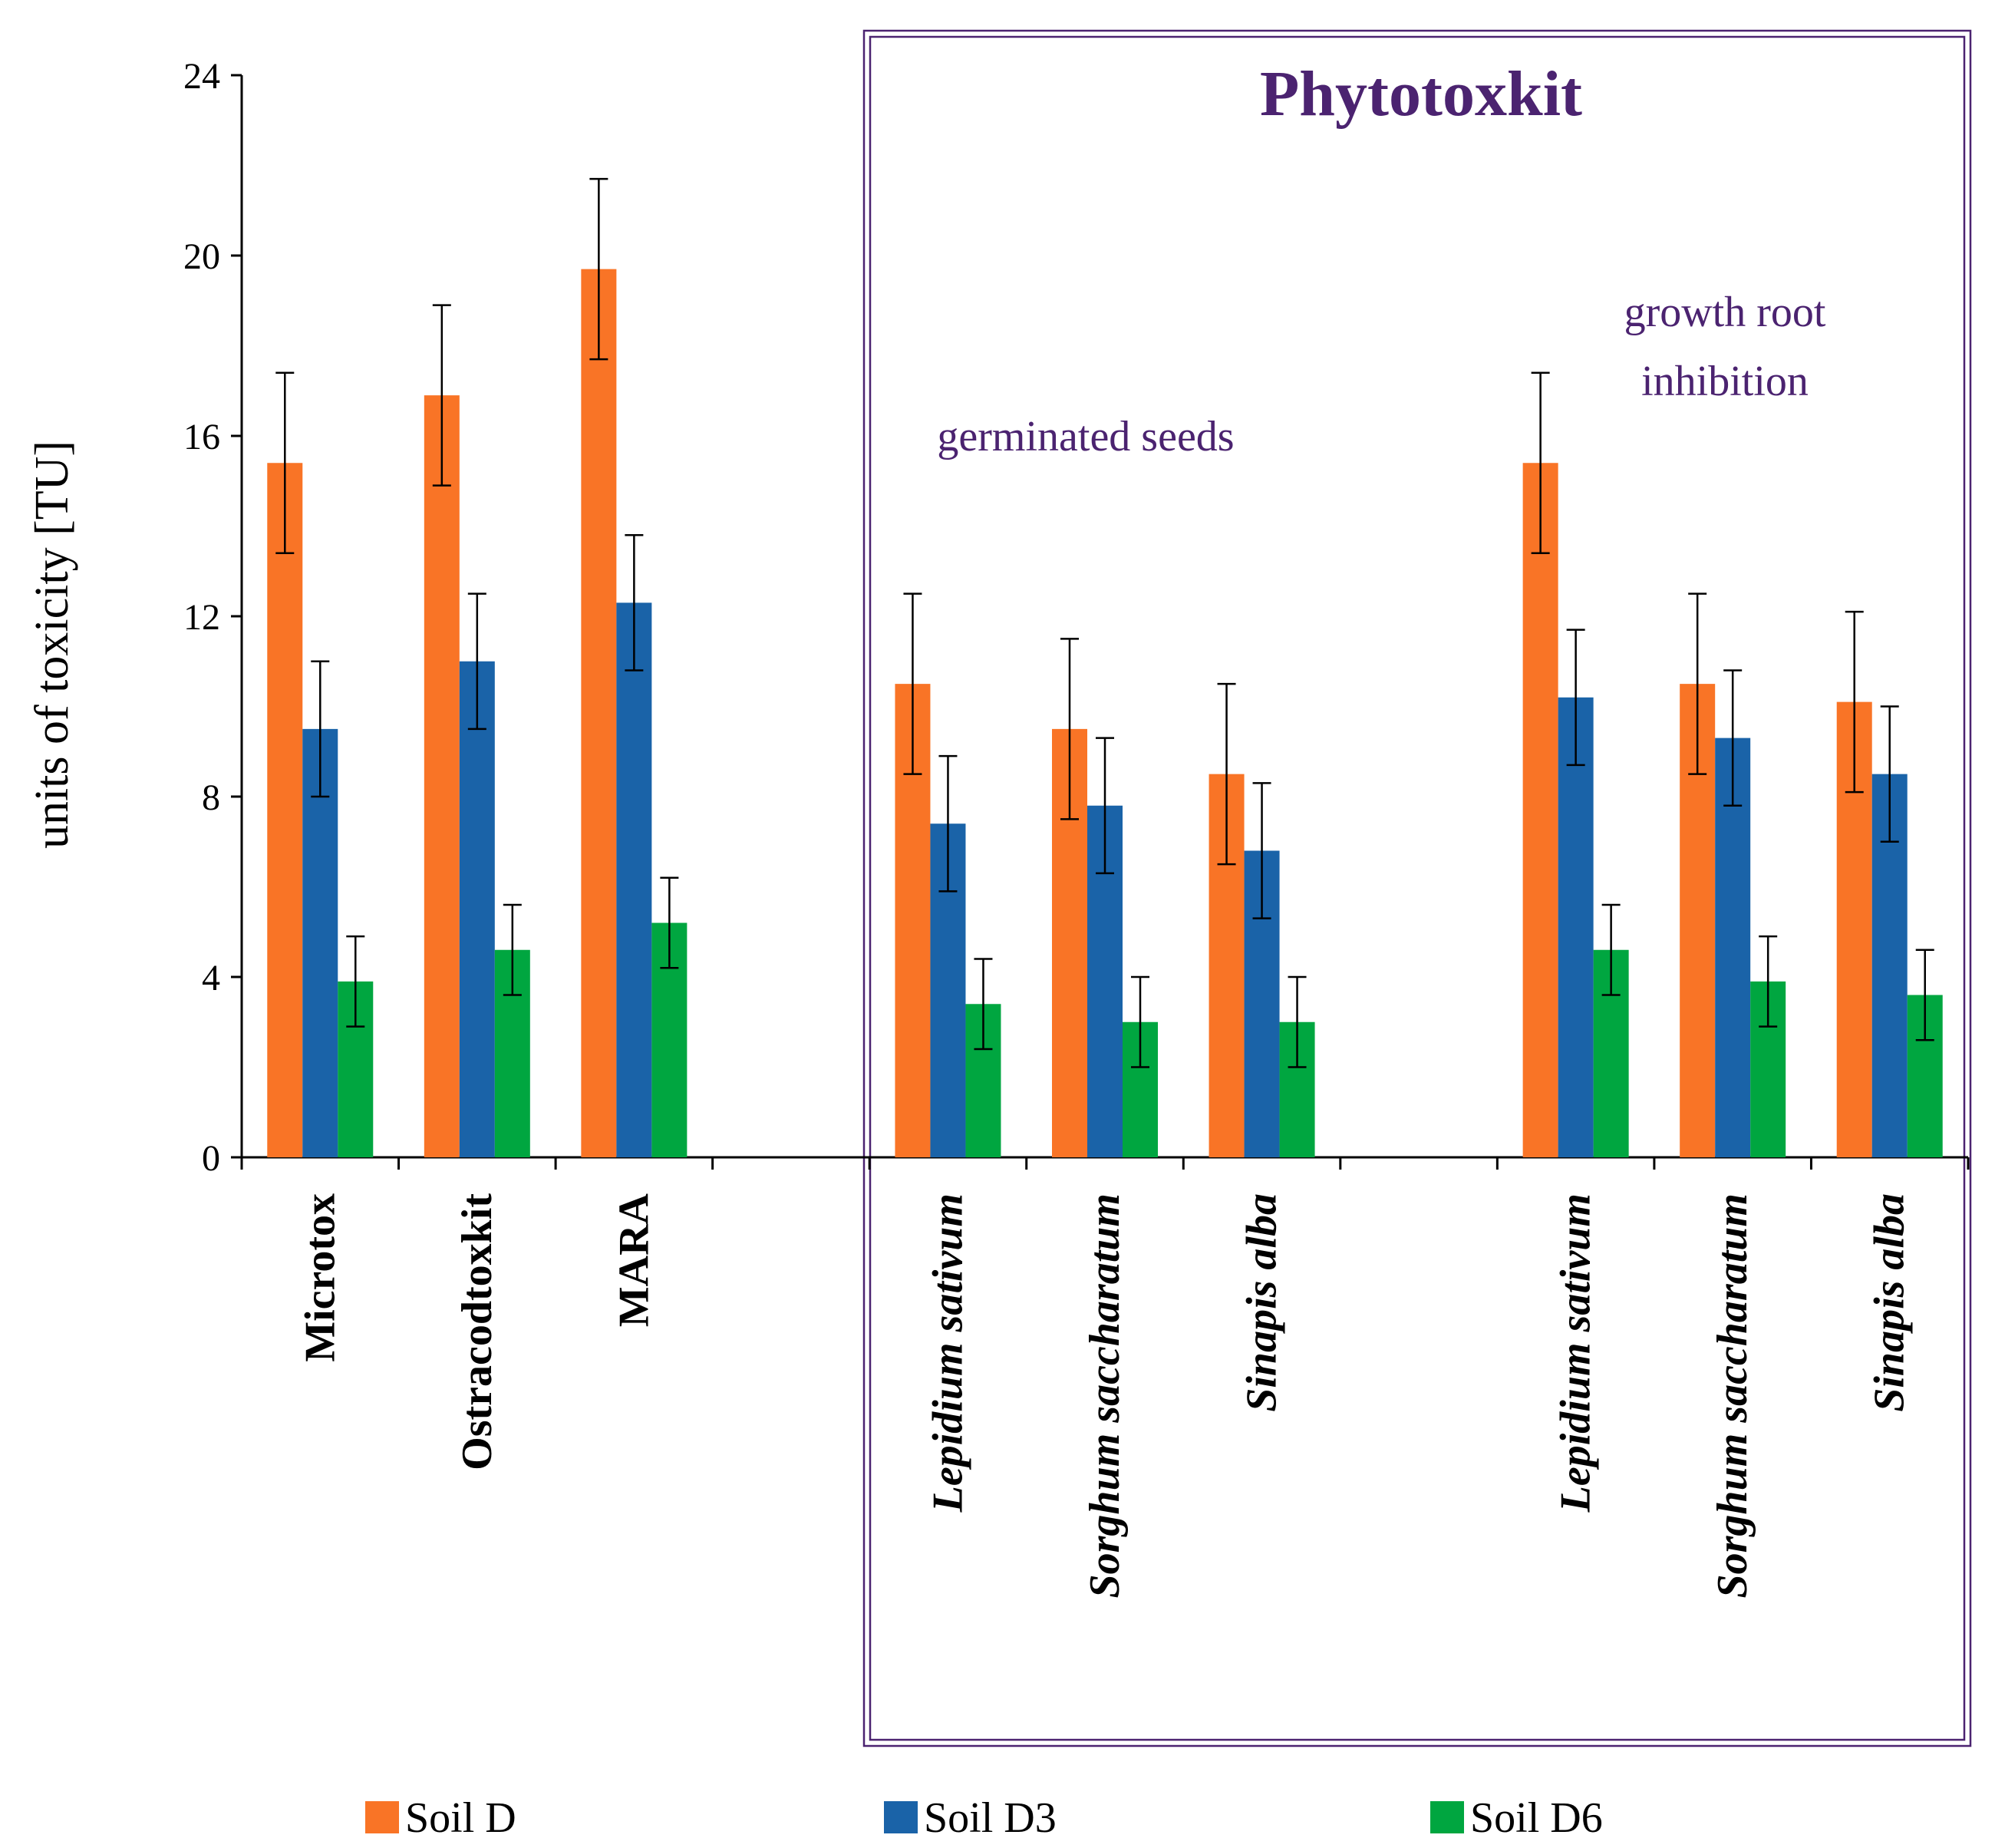 This screenshot has height=1848, width=1995. I want to click on x-tick-label: Ostracodtoxkit, so click(477, 1331).